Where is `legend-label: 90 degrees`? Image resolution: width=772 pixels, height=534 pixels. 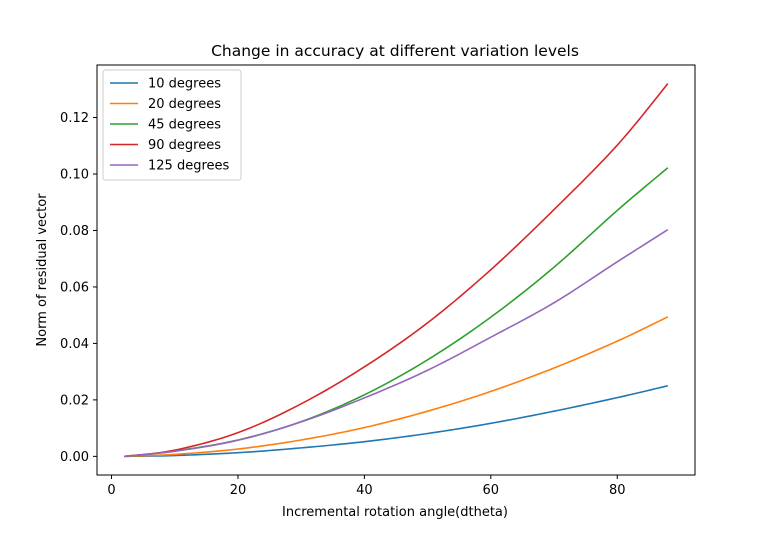
legend-label: 90 degrees is located at coordinates (184, 145).